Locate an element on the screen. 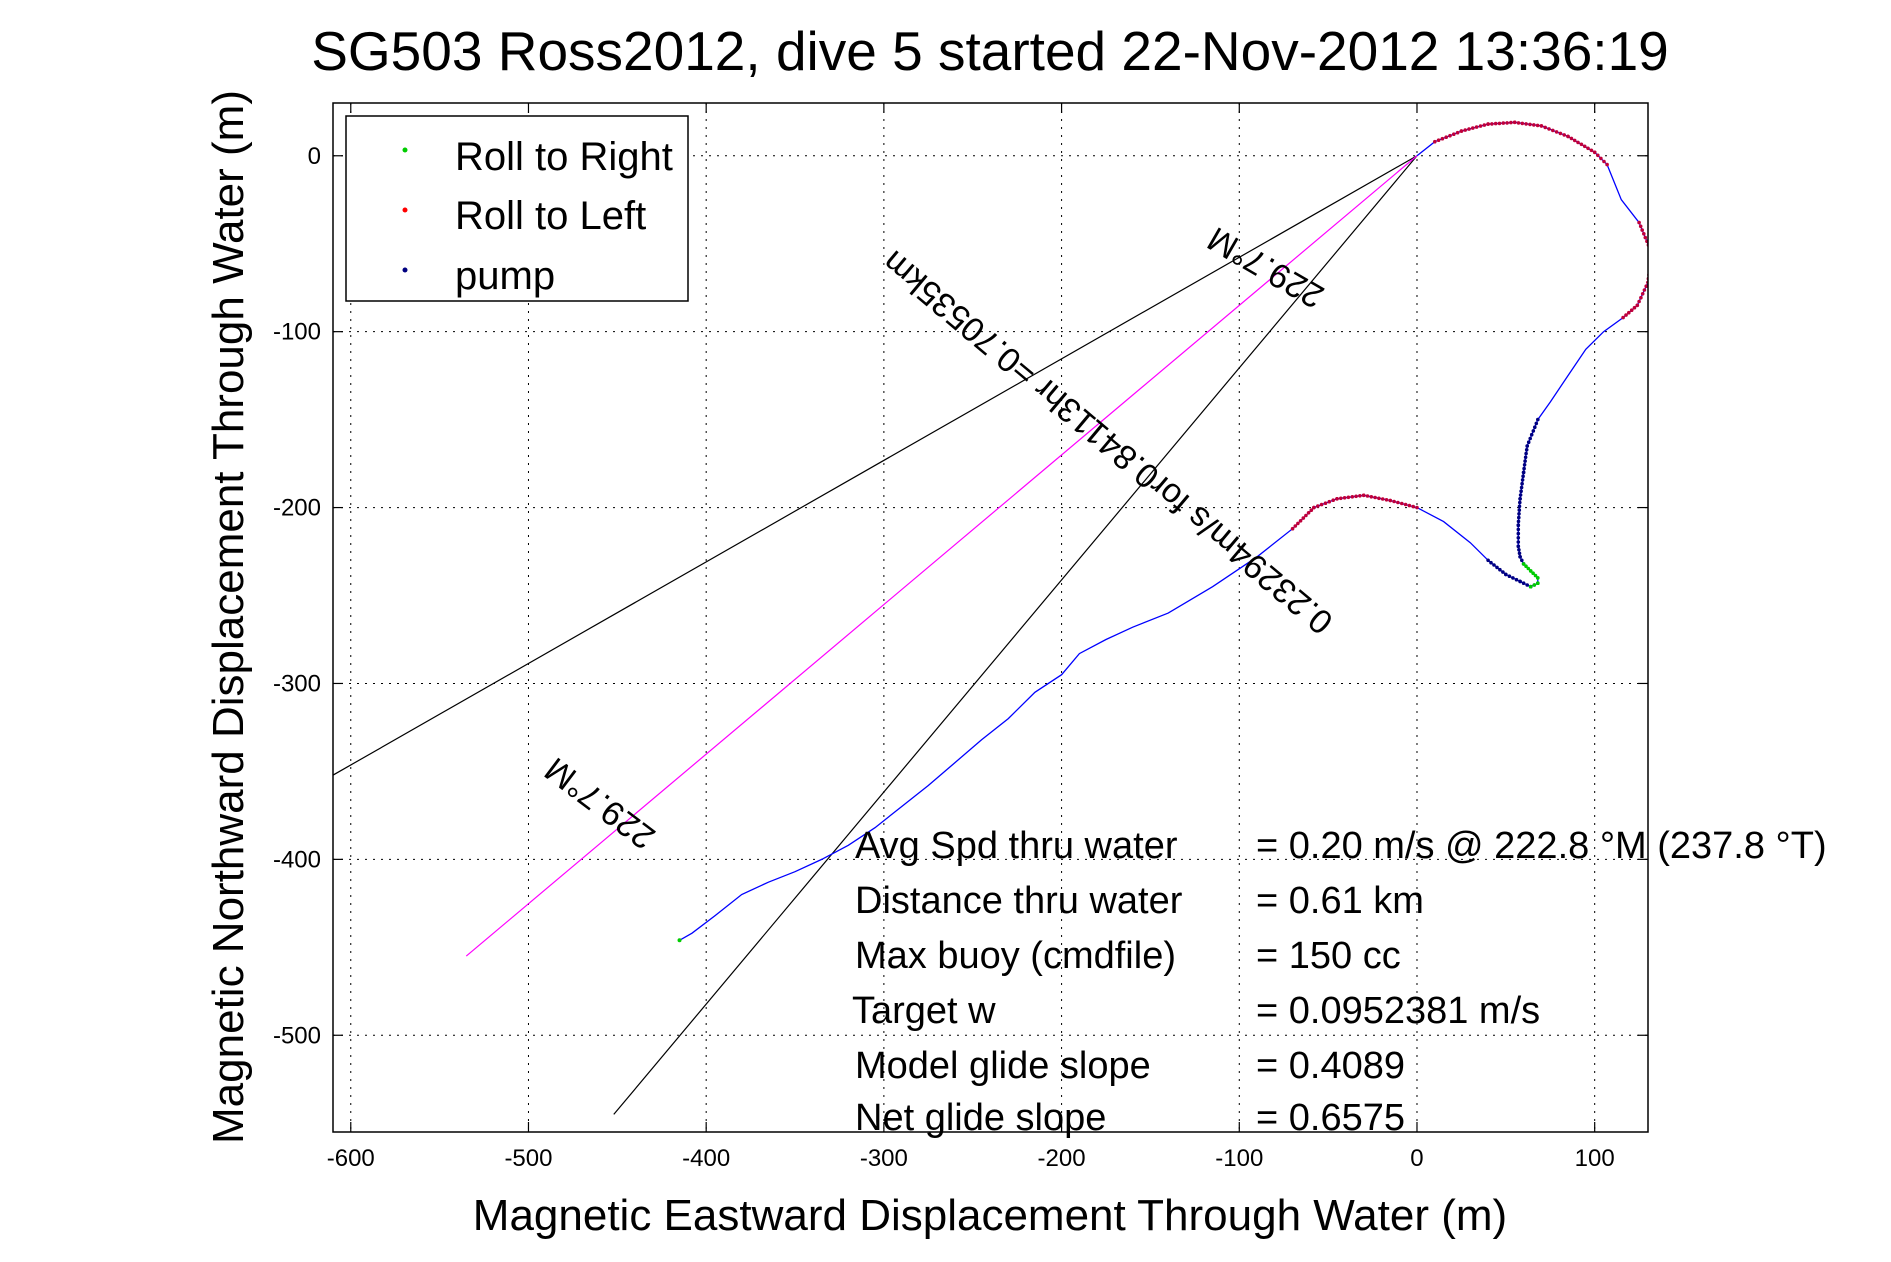 Image resolution: width=1891 pixels, height=1262 pixels. legend-marker-roll-left is located at coordinates (405, 210).